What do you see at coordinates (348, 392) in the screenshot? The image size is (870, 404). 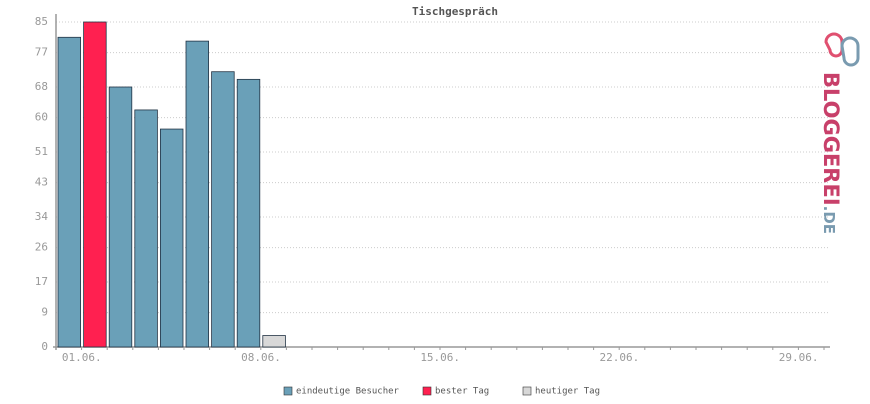 I see `legend-label: eindeutige Besucher` at bounding box center [348, 392].